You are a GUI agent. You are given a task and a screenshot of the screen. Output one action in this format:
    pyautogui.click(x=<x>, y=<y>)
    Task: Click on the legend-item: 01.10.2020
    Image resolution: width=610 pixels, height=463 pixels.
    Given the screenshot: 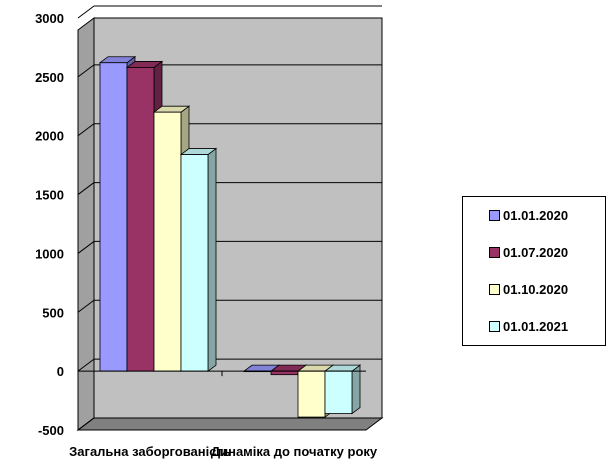 What is the action you would take?
    pyautogui.click(x=528, y=289)
    